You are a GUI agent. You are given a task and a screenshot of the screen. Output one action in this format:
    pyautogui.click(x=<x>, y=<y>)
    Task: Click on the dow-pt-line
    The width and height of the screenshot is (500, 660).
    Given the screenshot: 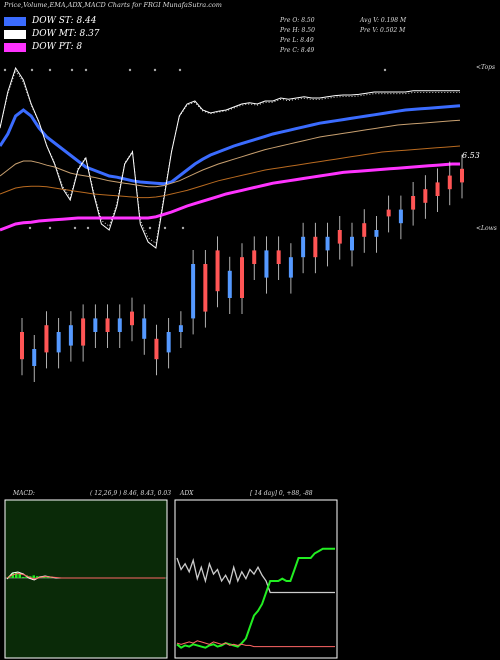 What is the action you would take?
    pyautogui.click(x=230, y=197)
    